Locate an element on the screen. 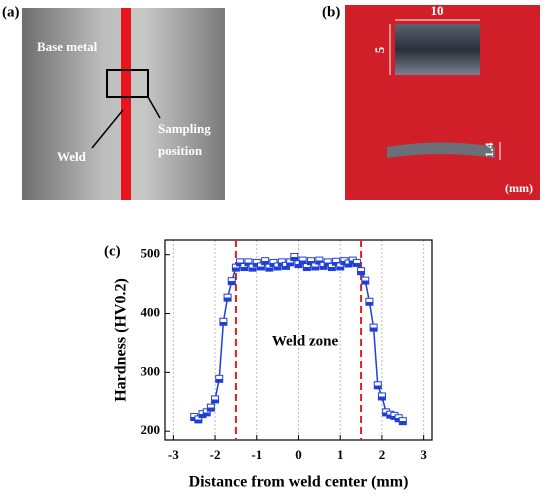 The height and width of the screenshot is (502, 550). x-tick-label: 1 is located at coordinates (340, 454).